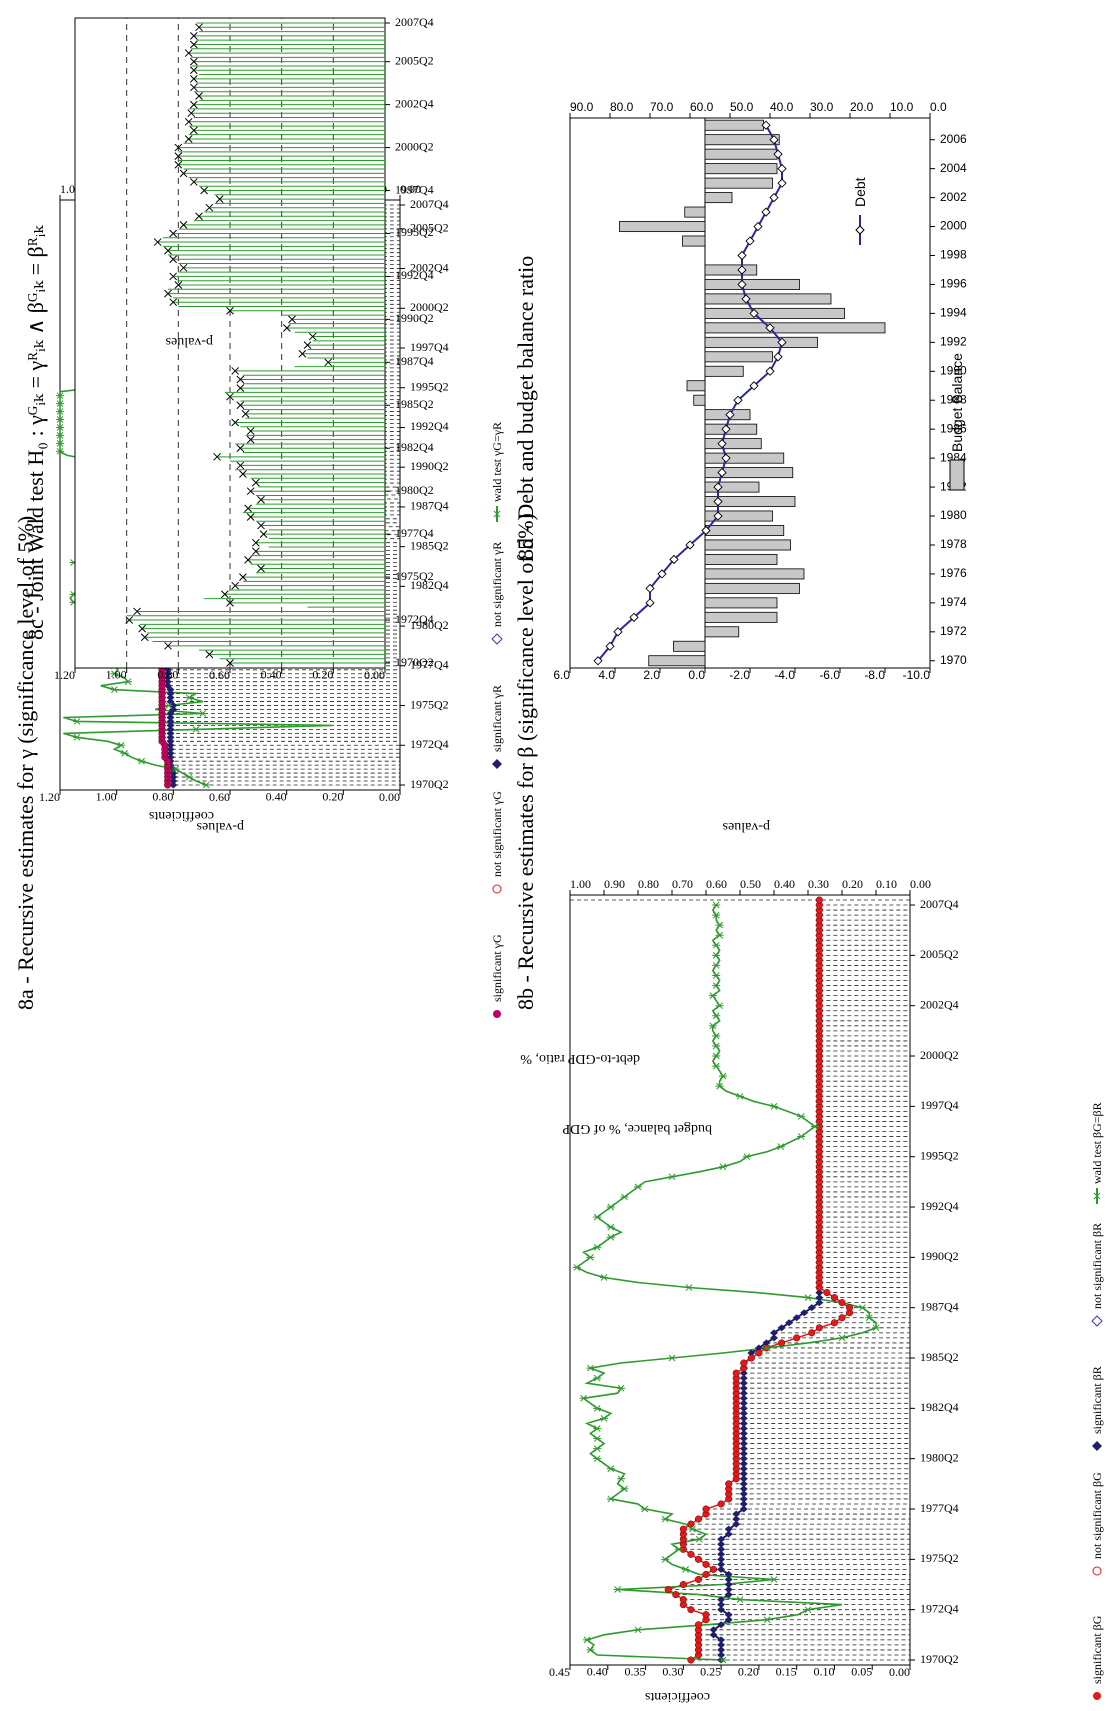 The image size is (1110, 1711). Describe the element at coordinates (497, 462) in the screenshot. I see `legend-label: wald test γG=γR` at that location.